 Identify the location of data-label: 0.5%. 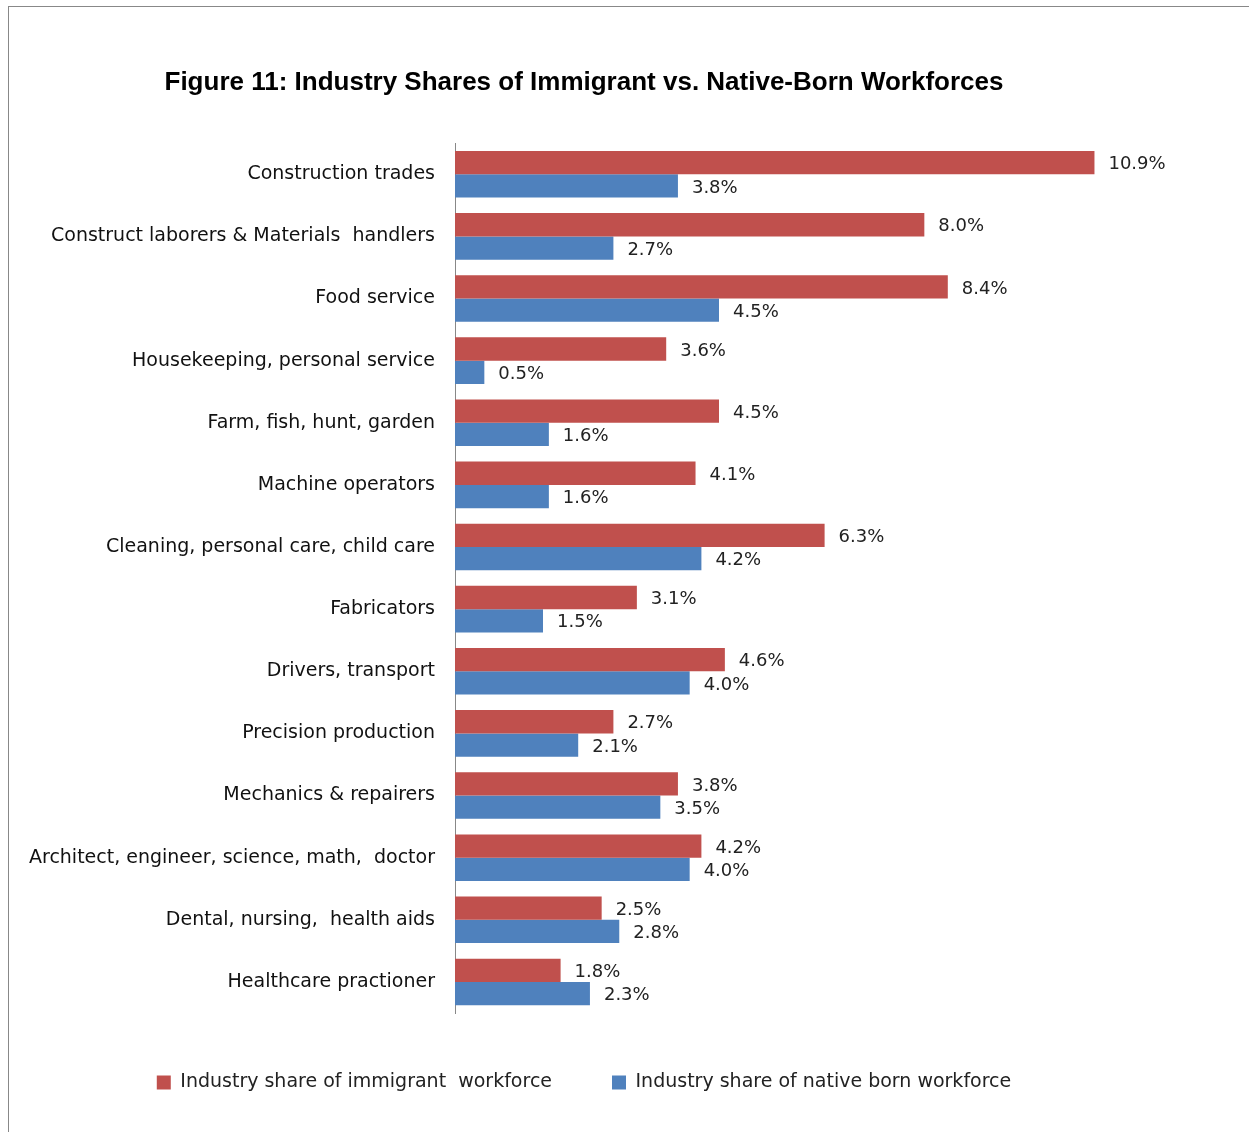
(521, 372).